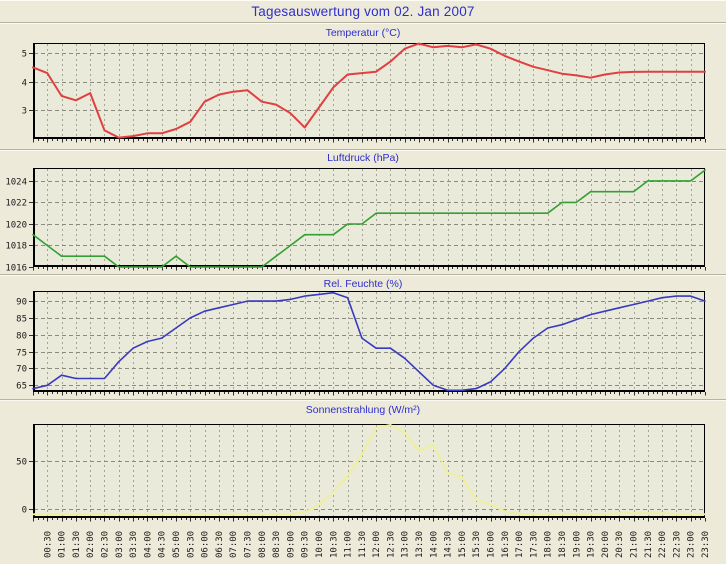 Image resolution: width=726 pixels, height=564 pixels. I want to click on svg-text: 10:30, so click(334, 544).